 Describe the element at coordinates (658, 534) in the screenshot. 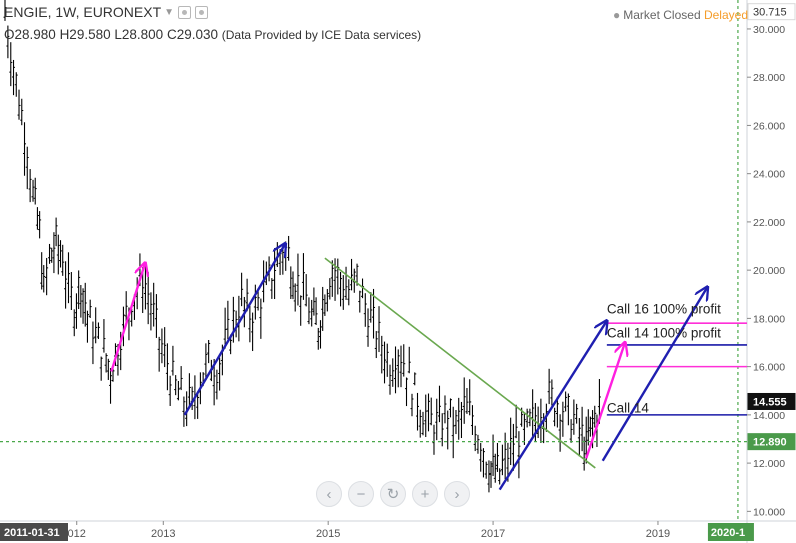

I see `x-tick-label: 2019` at that location.